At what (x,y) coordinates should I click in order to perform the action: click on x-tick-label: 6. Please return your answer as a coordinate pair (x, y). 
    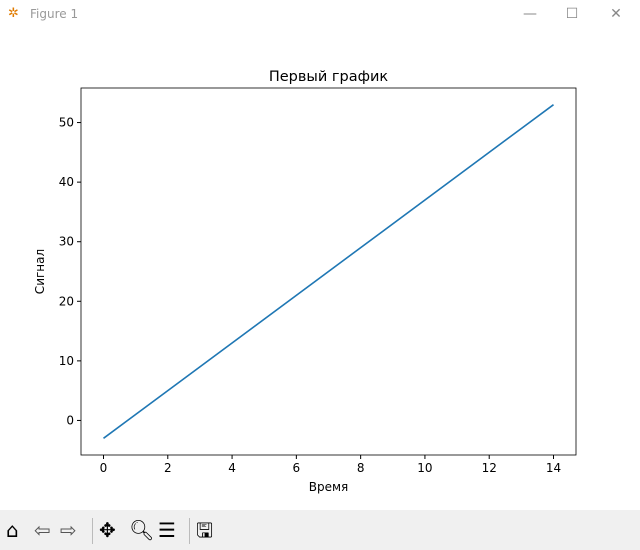
    Looking at the image, I should click on (297, 468).